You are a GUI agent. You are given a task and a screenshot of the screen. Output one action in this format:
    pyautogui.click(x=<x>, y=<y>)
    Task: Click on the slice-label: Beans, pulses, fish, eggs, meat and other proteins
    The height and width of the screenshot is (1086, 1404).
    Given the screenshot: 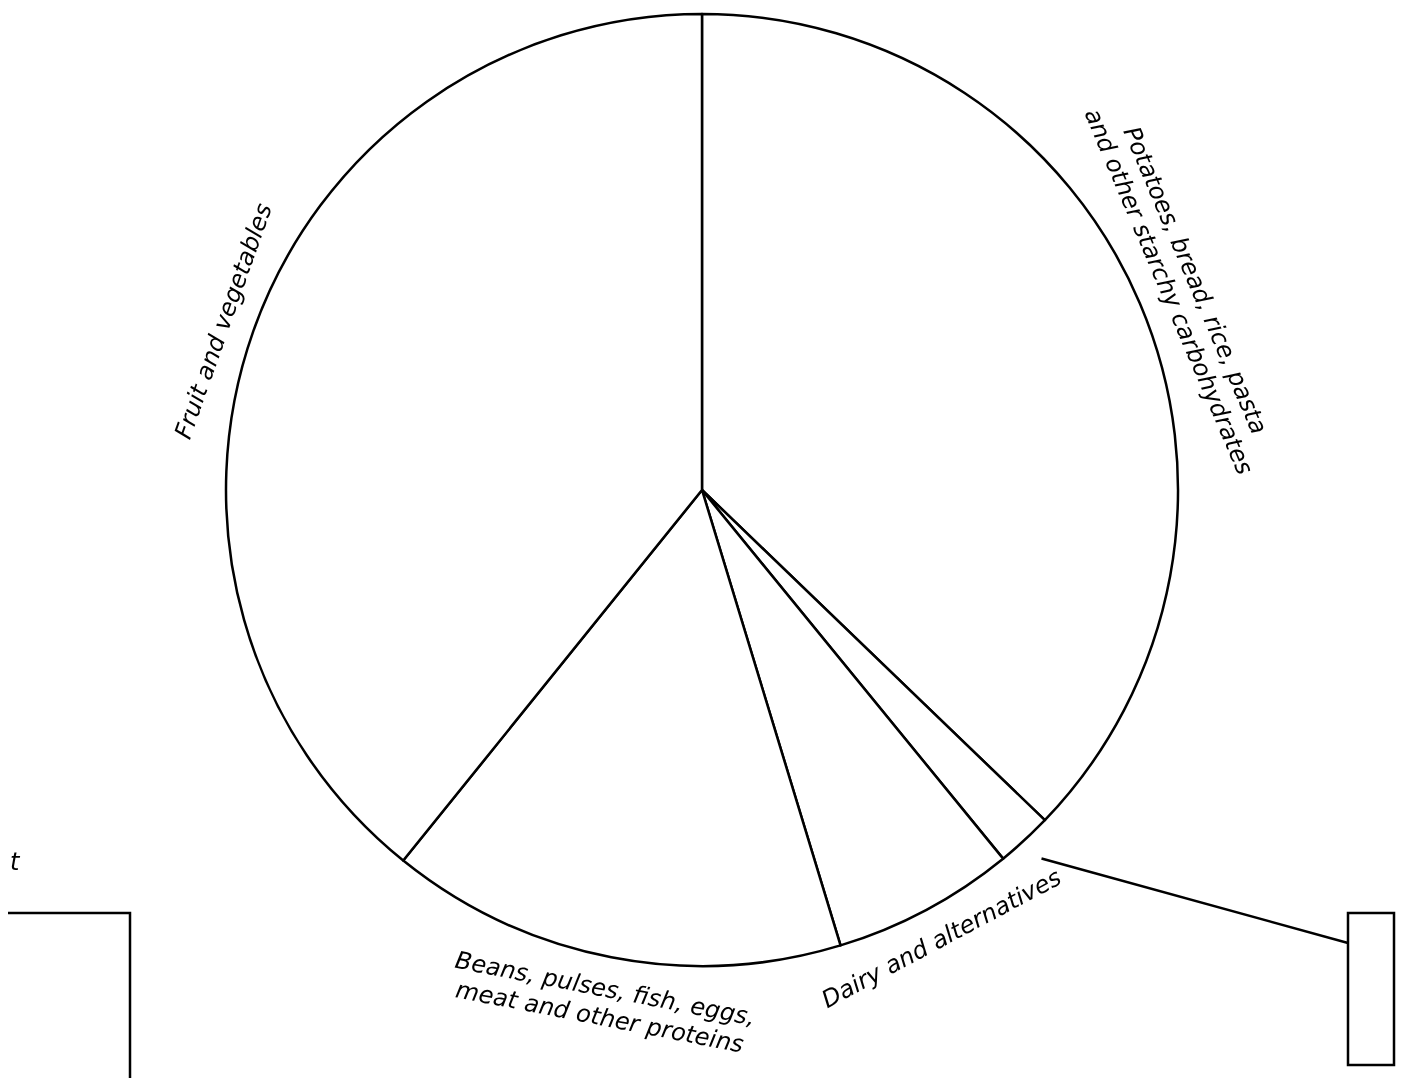 What is the action you would take?
    pyautogui.click(x=605, y=1002)
    